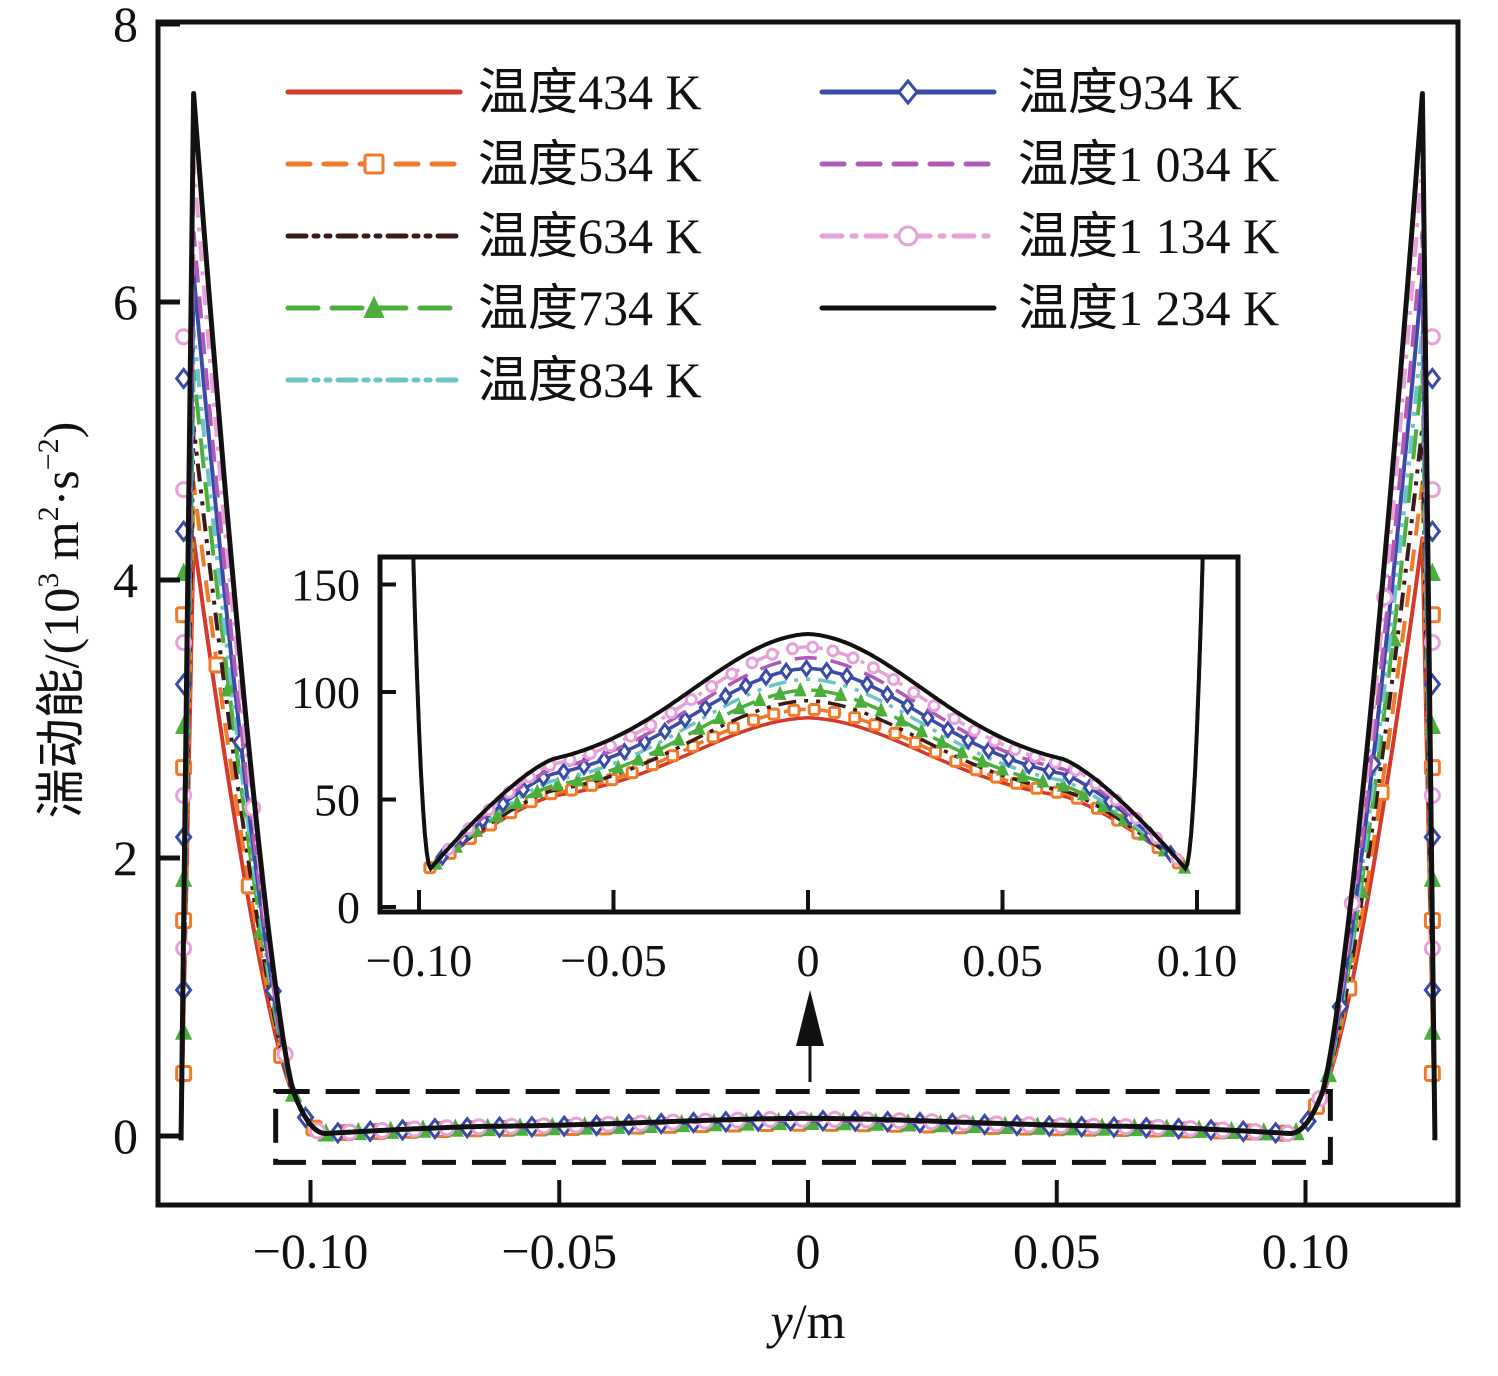 Image resolution: width=1498 pixels, height=1376 pixels. I want to click on legend-label: 温度934 K, so click(1130, 92).